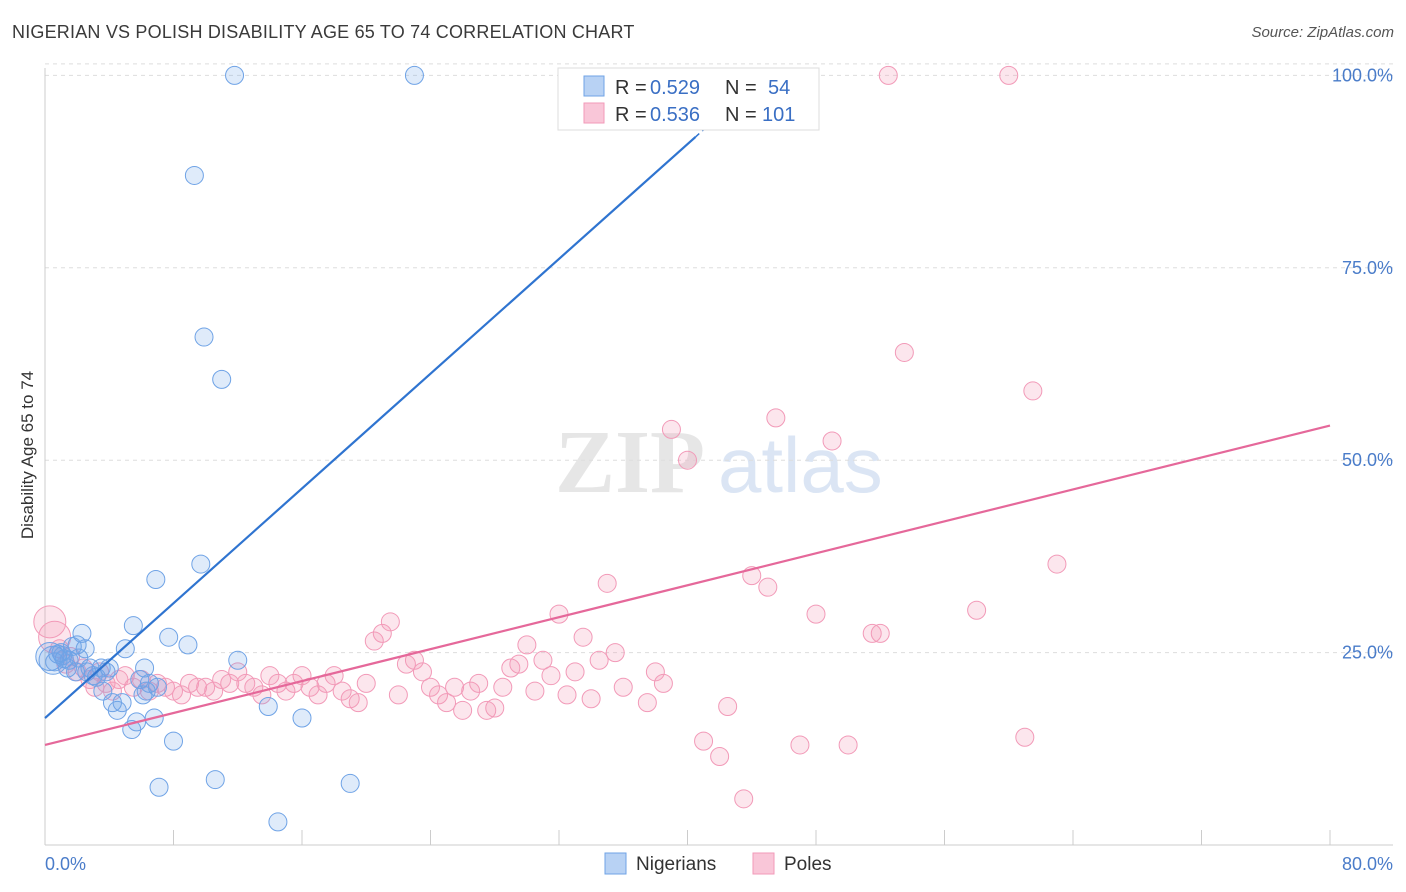 The image size is (1406, 892). I want to click on y-axis-label: Disability Age 65 to 74, so click(27, 455).